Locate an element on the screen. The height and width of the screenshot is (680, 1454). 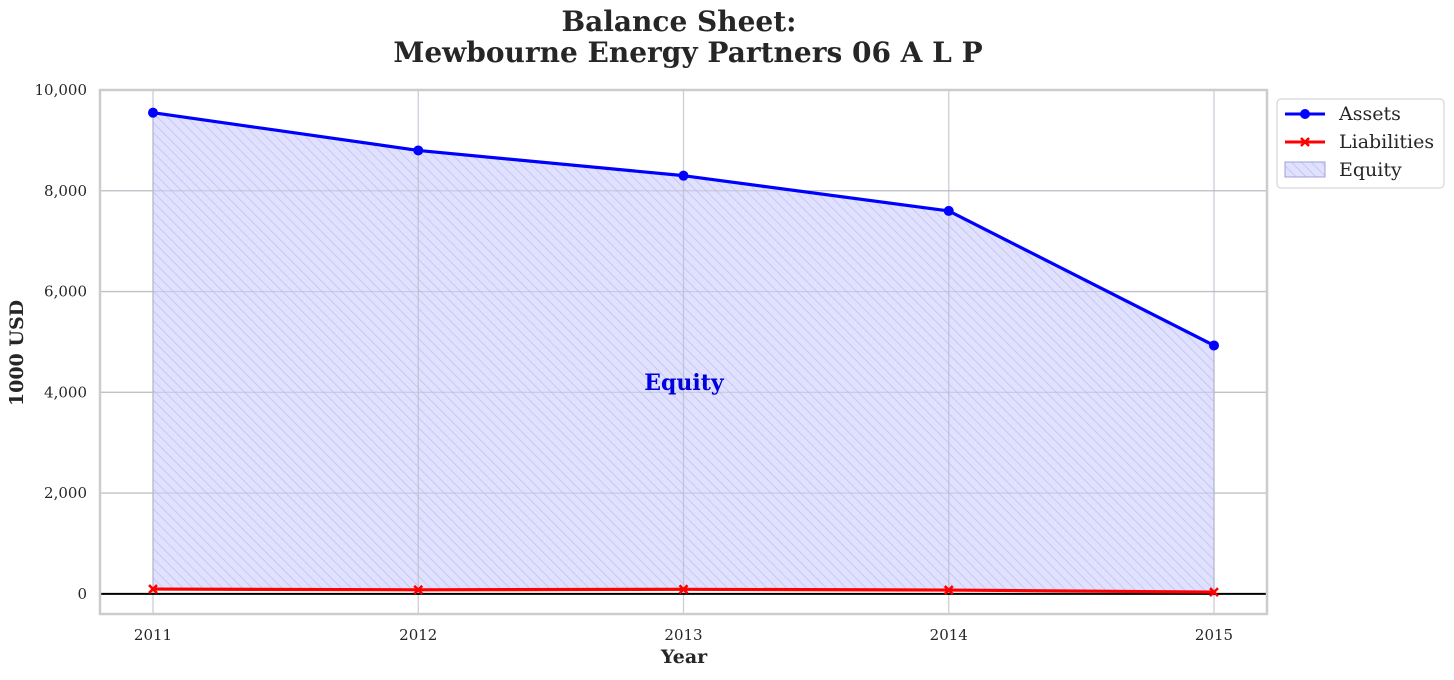
legend-item-equity: Equity is located at coordinates (1343, 170).